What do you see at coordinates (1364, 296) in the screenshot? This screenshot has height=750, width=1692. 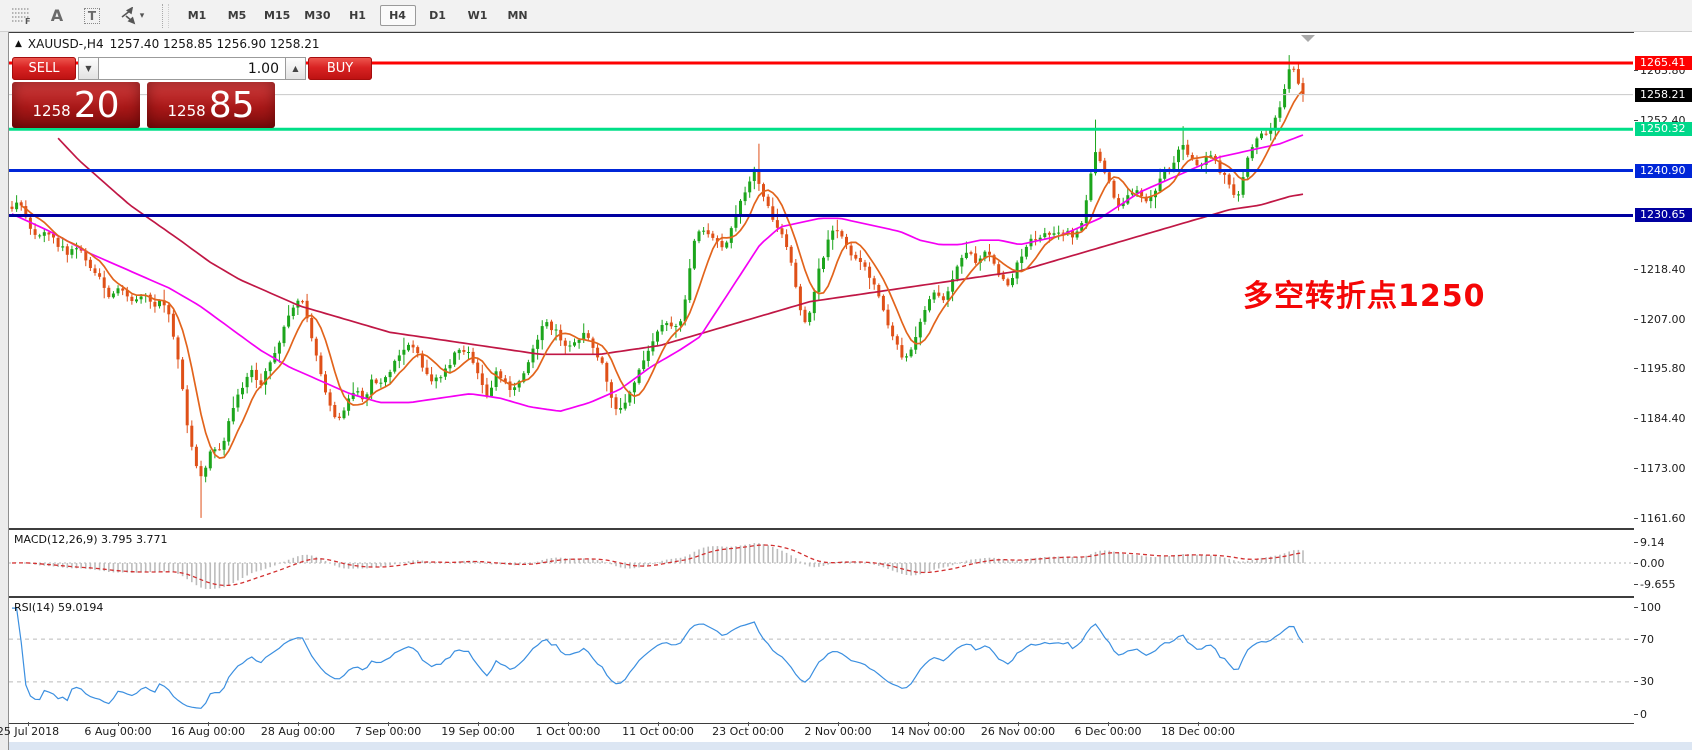 I see `chart-text-annotation: 多空转折点1250` at bounding box center [1364, 296].